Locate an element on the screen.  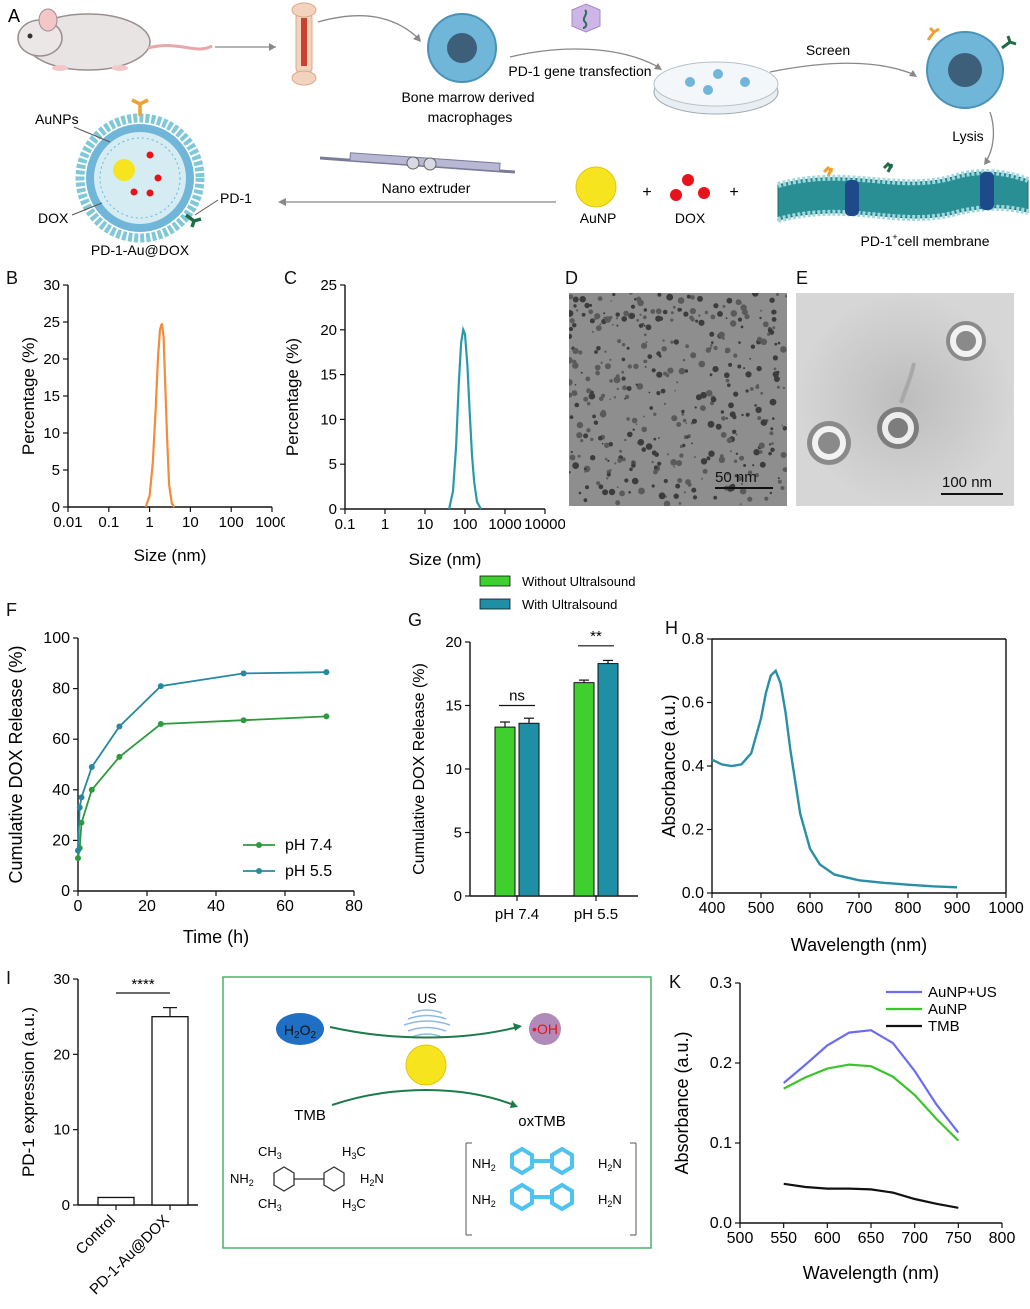
y-axis-title: Percentage (%) is located at coordinates (28, 396).